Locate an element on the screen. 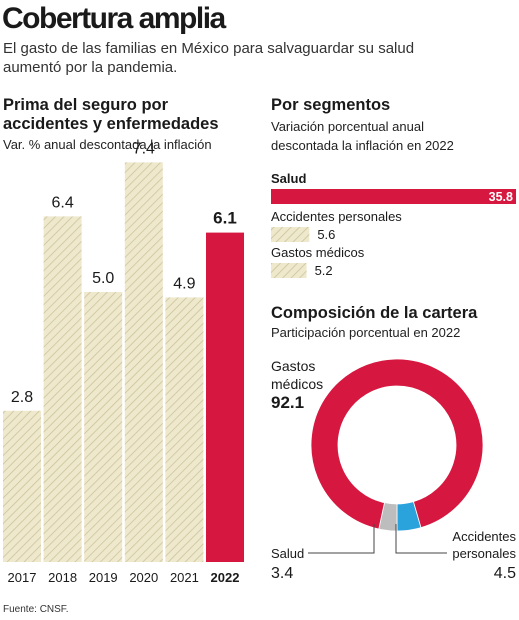  bar-value-label: 7.4 is located at coordinates (144, 148).